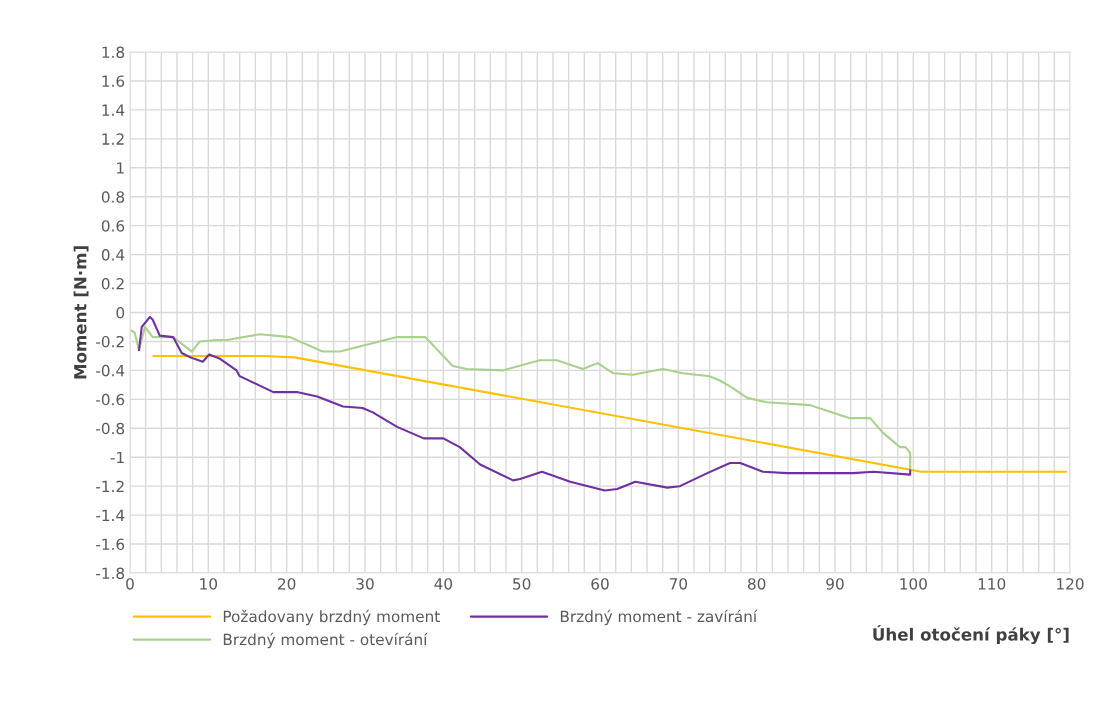  Describe the element at coordinates (209, 584) in the screenshot. I see `x-tick-label: 10` at that location.